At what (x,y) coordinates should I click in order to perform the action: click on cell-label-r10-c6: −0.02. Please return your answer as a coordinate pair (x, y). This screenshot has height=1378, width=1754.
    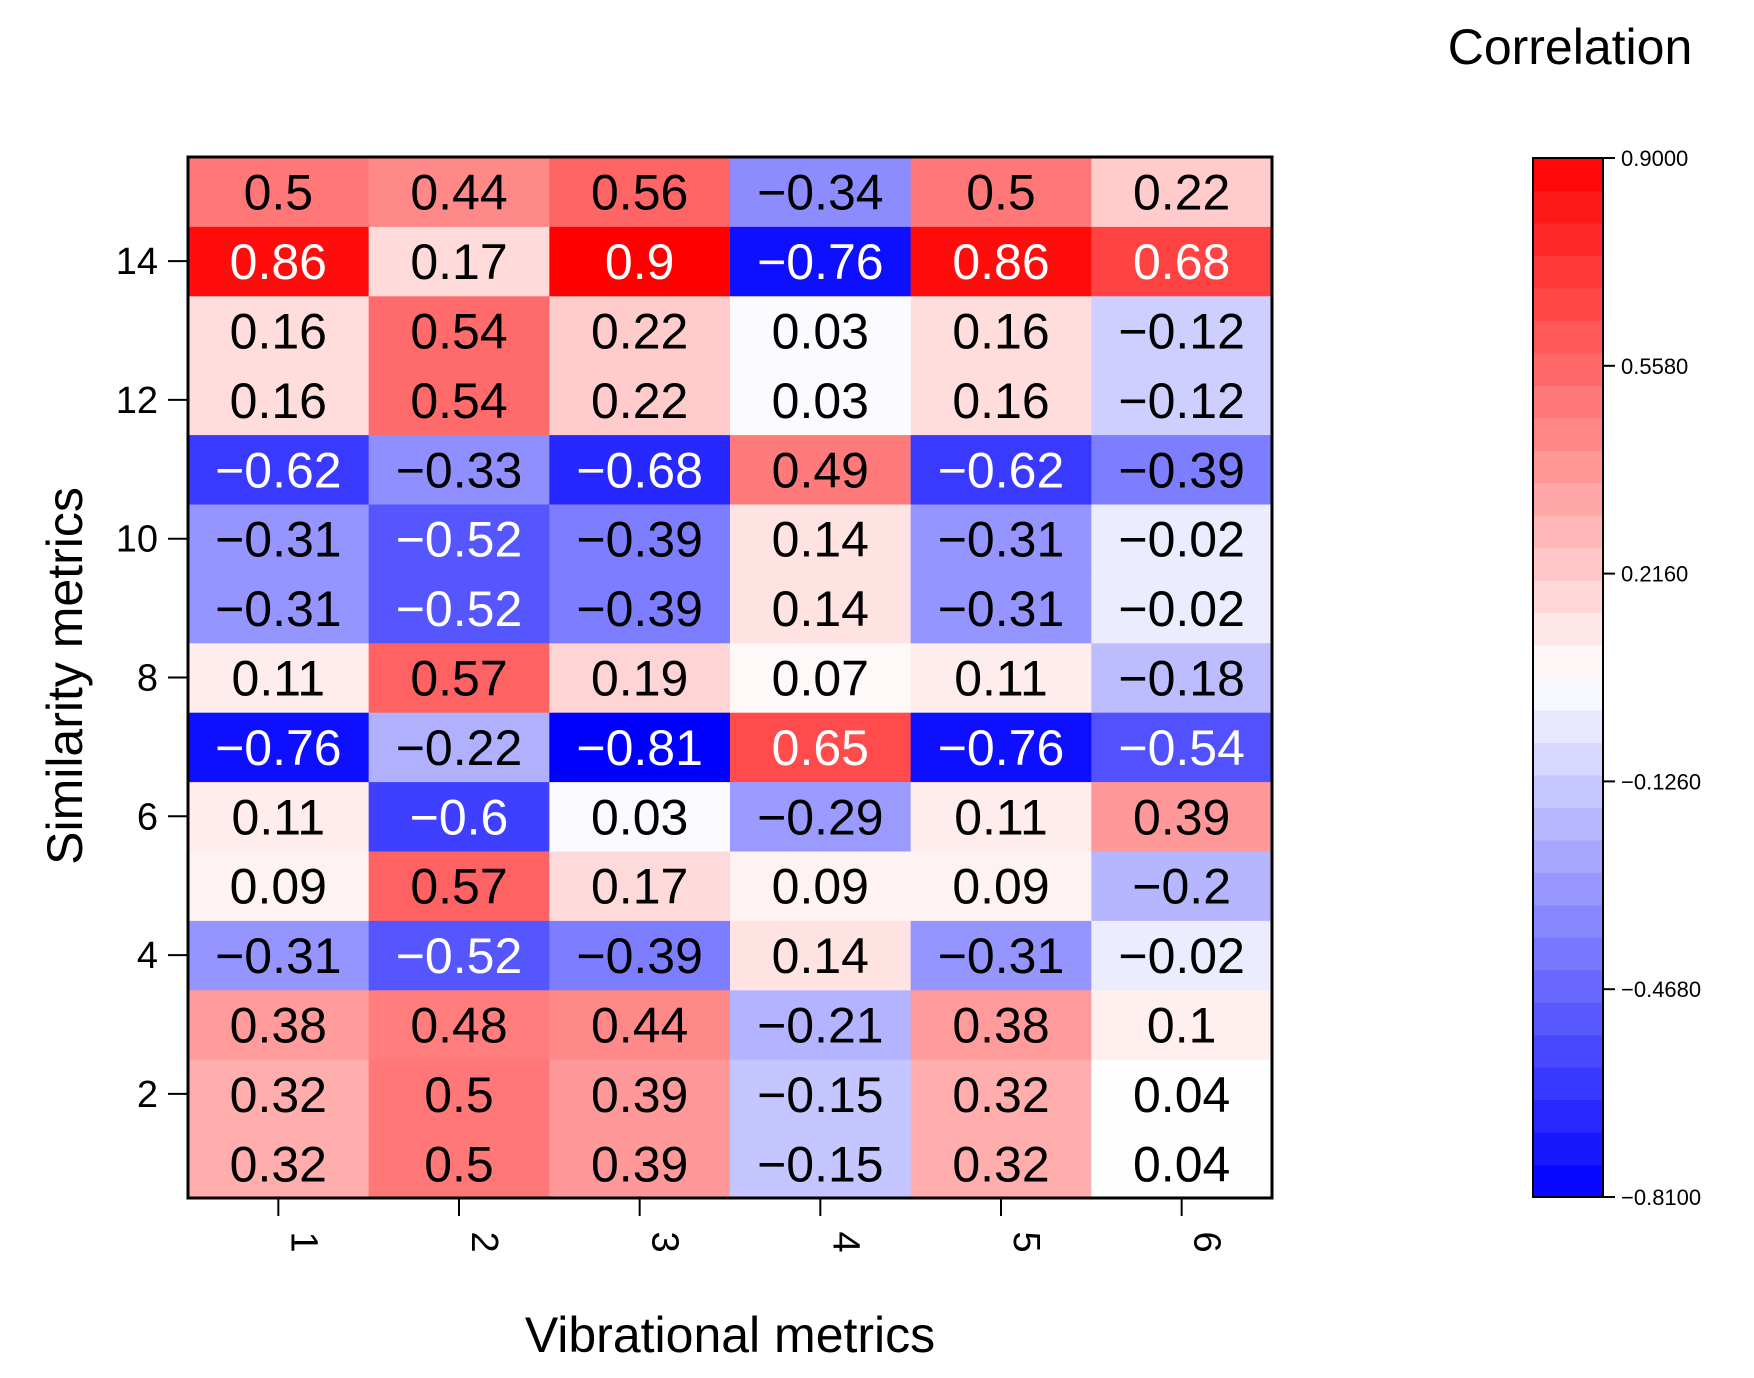
    Looking at the image, I should click on (1181, 540).